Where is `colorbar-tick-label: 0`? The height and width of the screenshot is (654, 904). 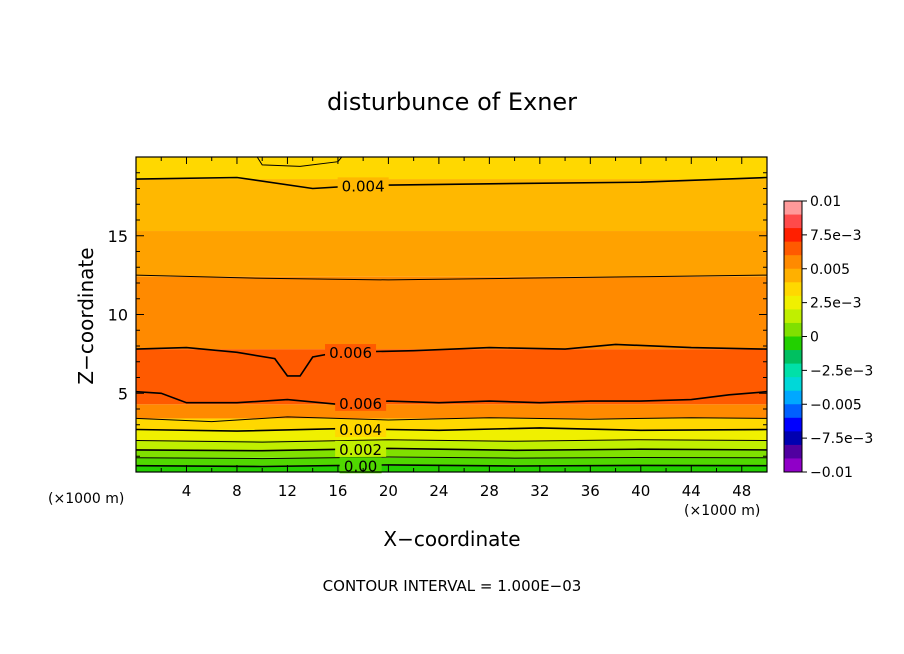 colorbar-tick-label: 0 is located at coordinates (814, 338).